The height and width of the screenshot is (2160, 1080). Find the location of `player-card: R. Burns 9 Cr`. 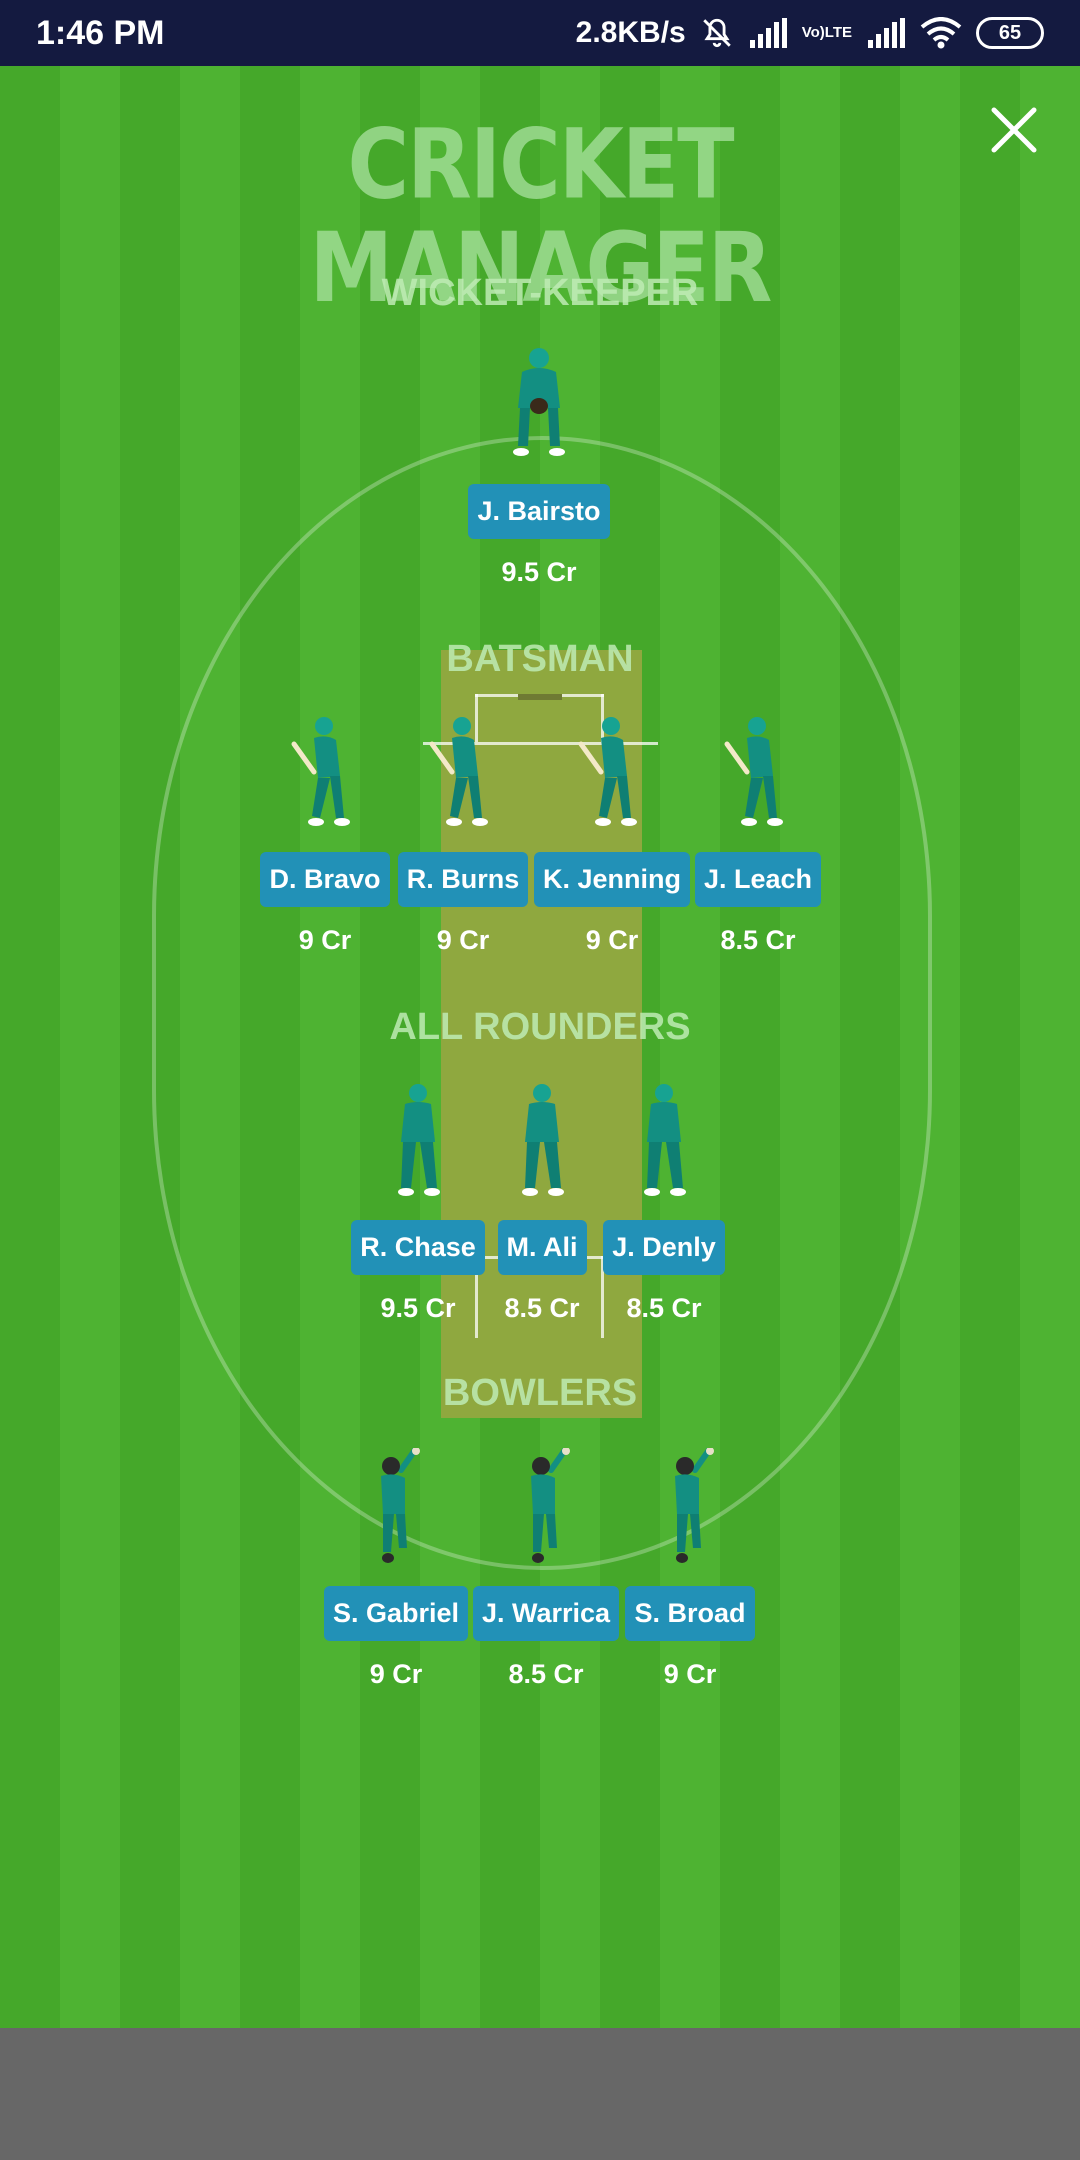

player-card: R. Burns 9 Cr is located at coordinates (463, 835).